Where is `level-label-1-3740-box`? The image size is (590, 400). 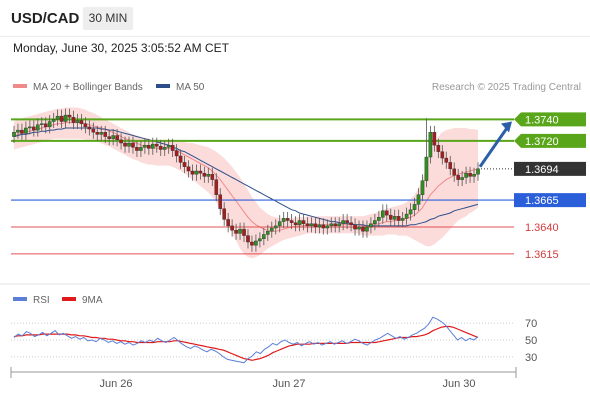
level-label-1-3740-box is located at coordinates (550, 119).